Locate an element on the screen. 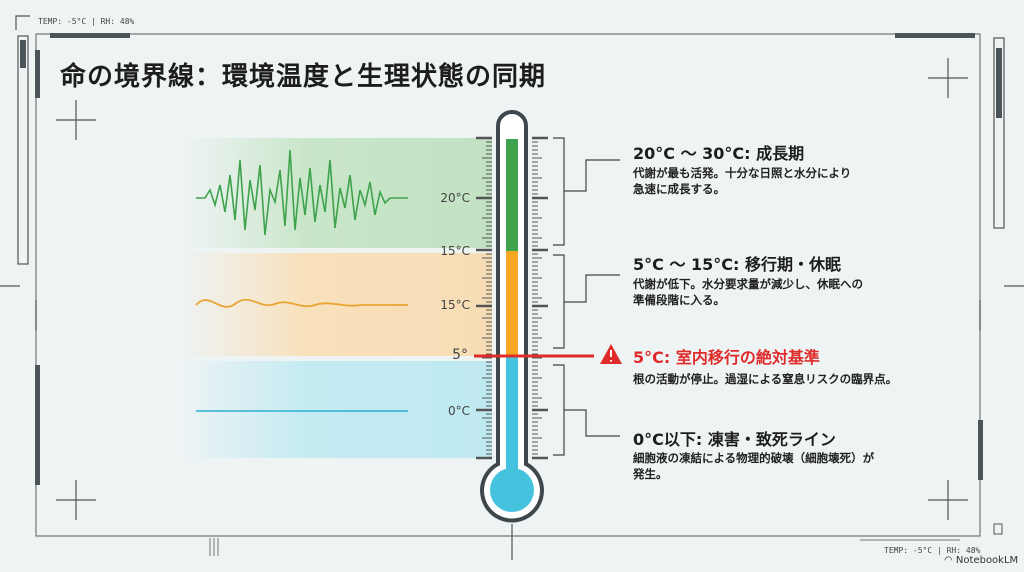  fill-growth is located at coordinates (512, 195).